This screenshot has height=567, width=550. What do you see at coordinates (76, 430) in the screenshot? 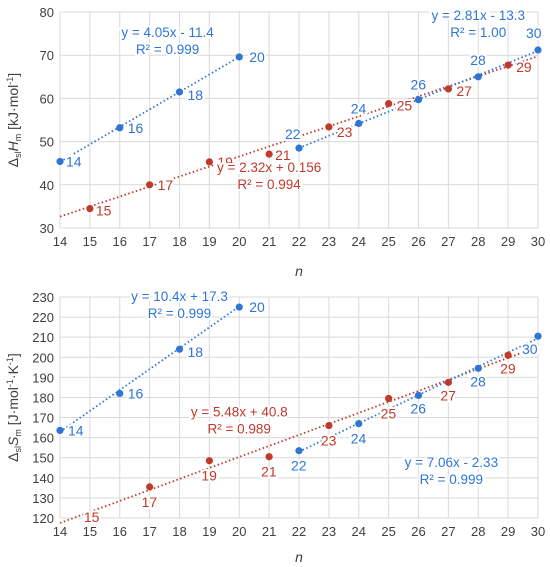
I see `point-label: 14` at bounding box center [76, 430].